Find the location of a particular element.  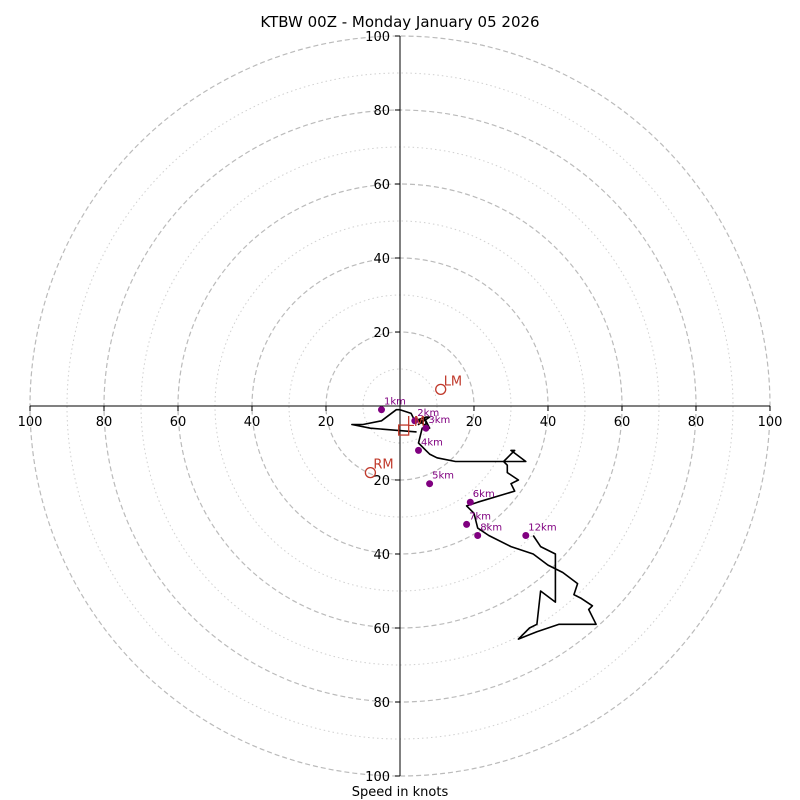

chart-title: KTBW 00Z - Monday January 05 2026 is located at coordinates (399, 22).